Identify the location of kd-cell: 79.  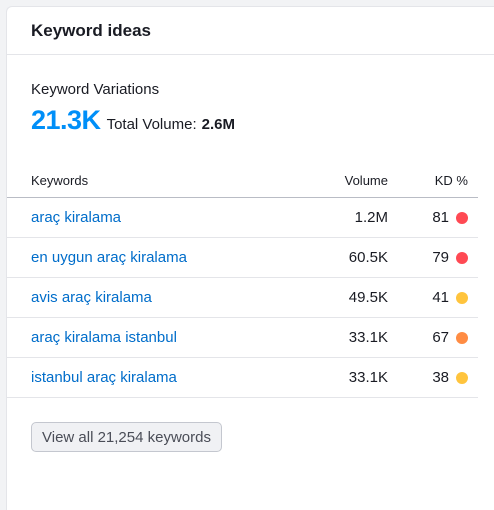
(433, 257).